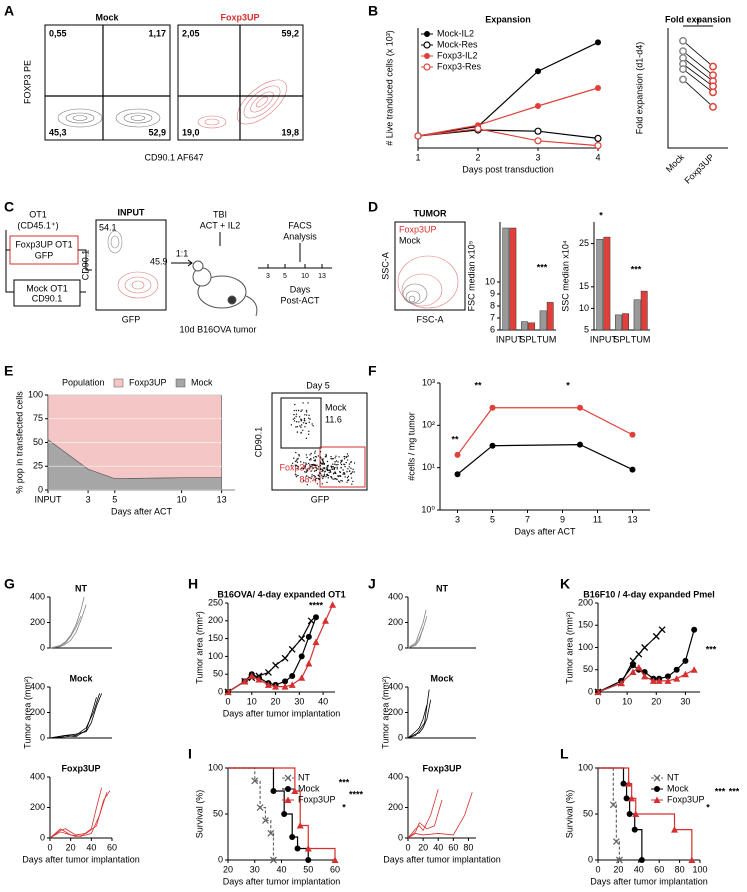 This screenshot has height=892, width=747. Describe the element at coordinates (395, 776) in the screenshot. I see `y-tick-label: 400` at that location.